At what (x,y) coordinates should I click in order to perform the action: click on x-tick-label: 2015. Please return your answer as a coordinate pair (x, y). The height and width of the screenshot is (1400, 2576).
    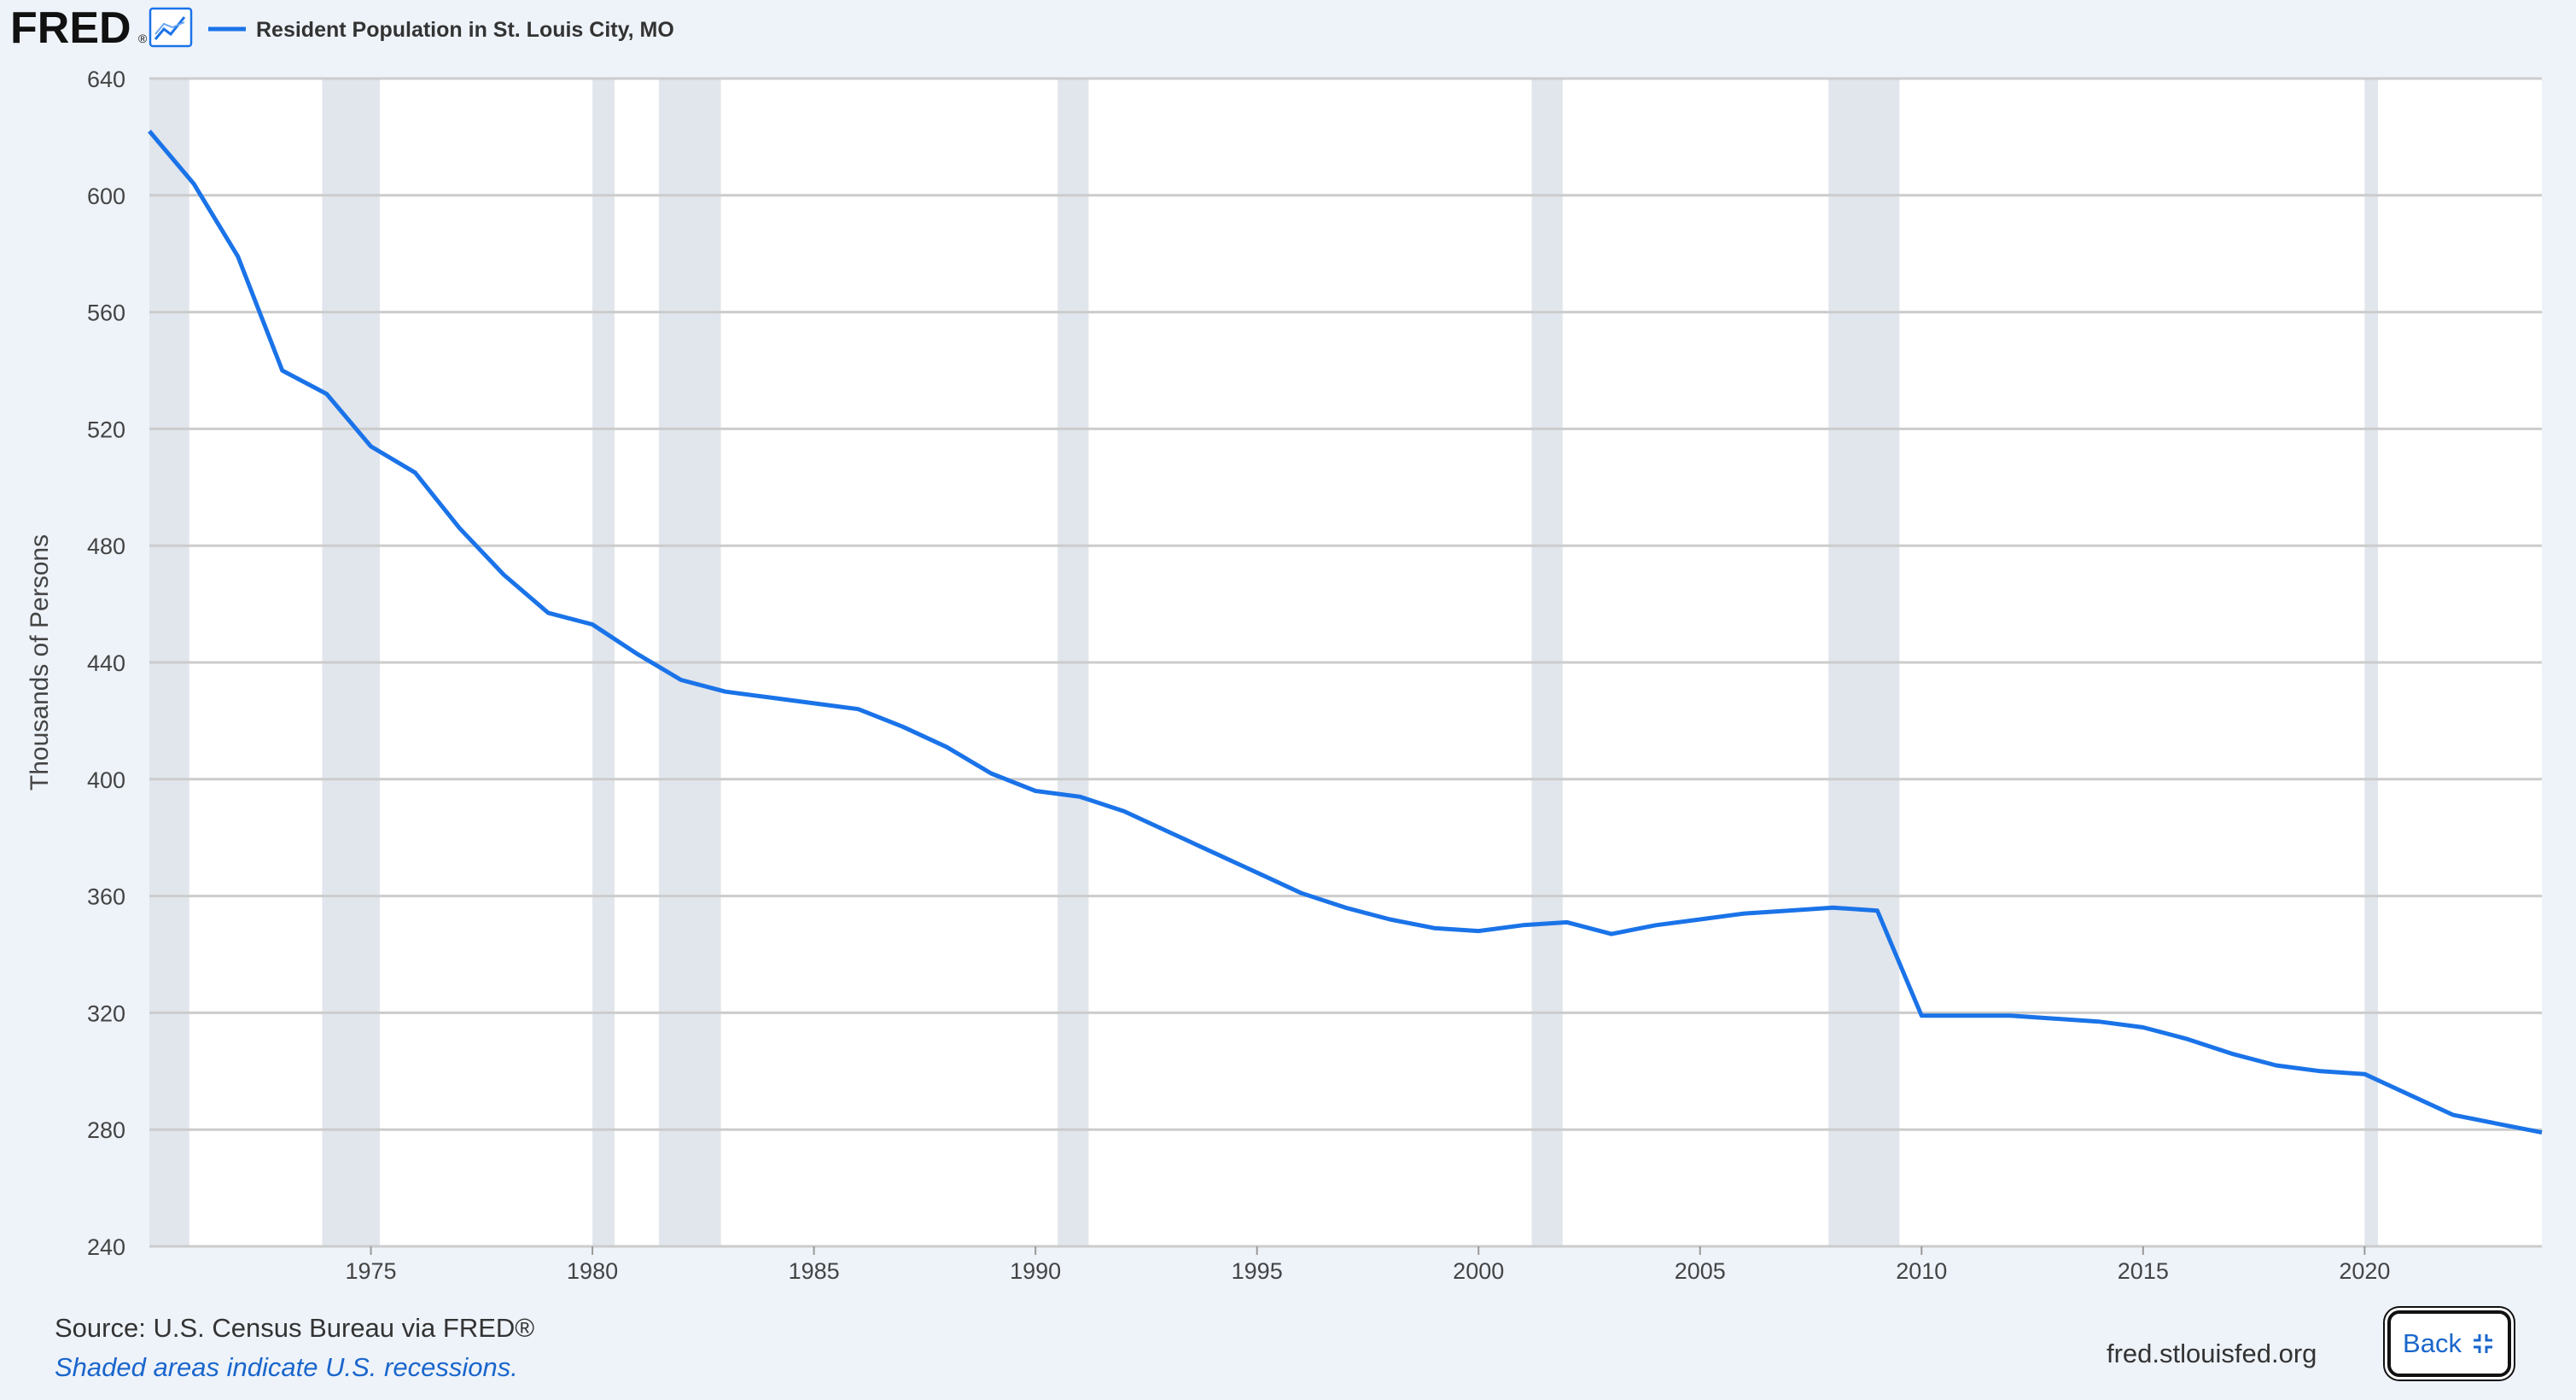
    Looking at the image, I should click on (2143, 1271).